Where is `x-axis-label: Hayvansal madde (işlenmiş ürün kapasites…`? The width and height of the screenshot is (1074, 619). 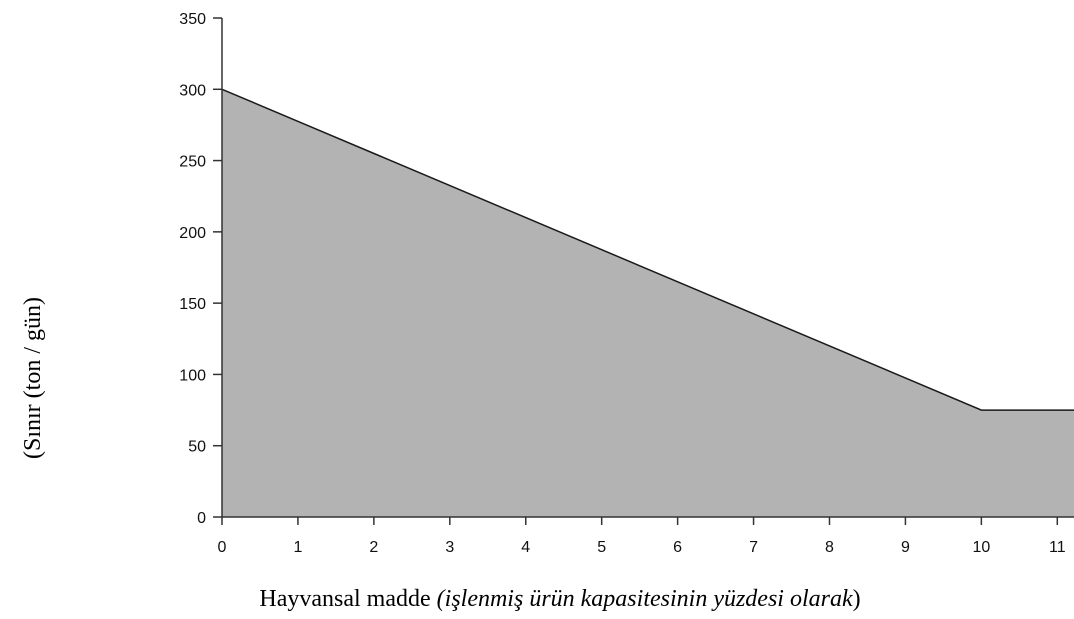 x-axis-label: Hayvansal madde (işlenmiş ürün kapasites… is located at coordinates (559, 599).